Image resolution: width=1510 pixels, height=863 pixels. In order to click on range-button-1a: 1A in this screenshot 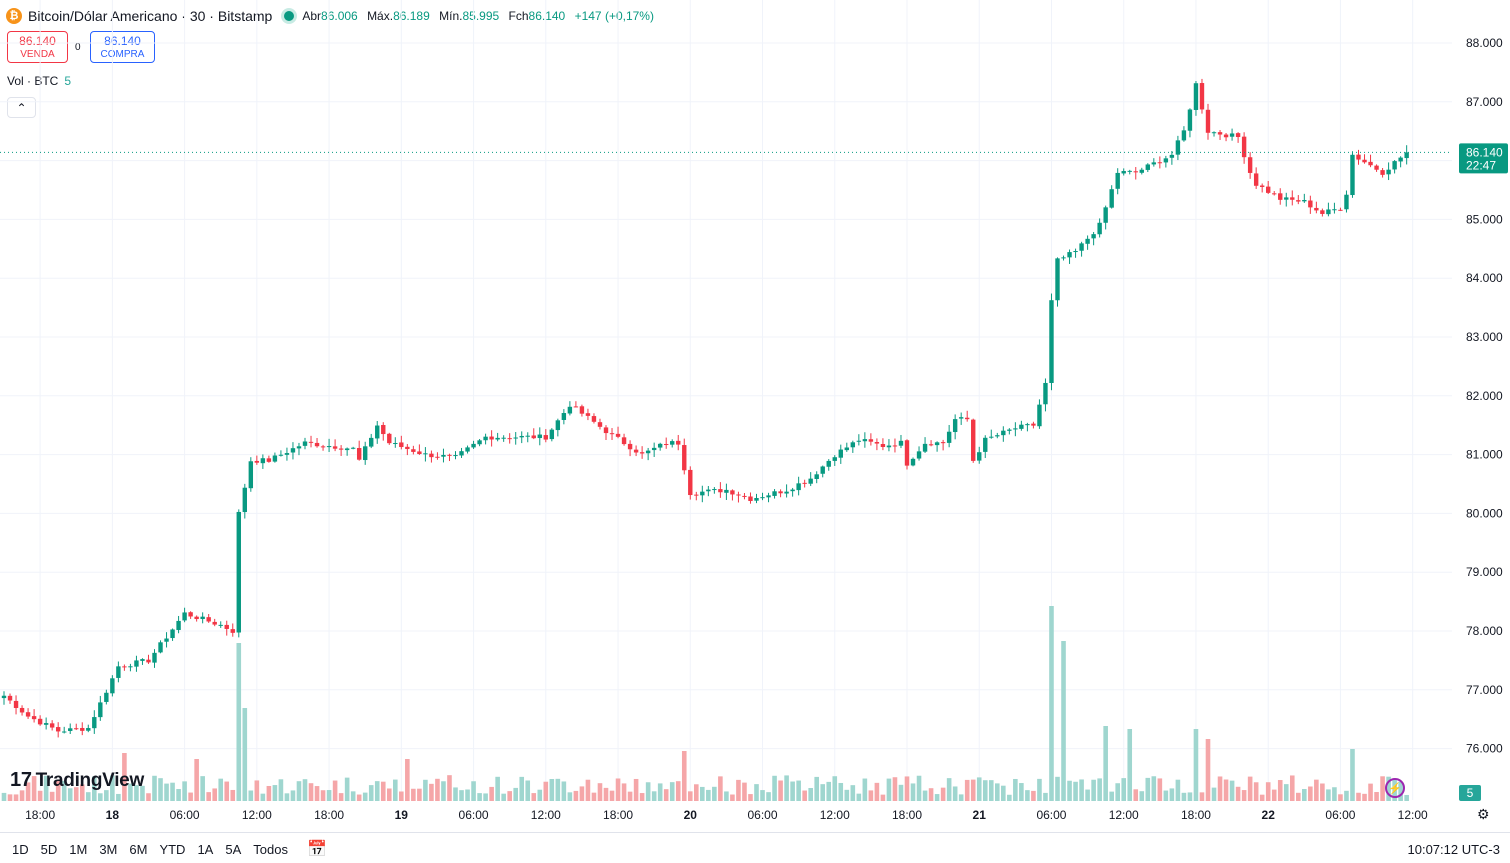, I will do `click(205, 849)`.